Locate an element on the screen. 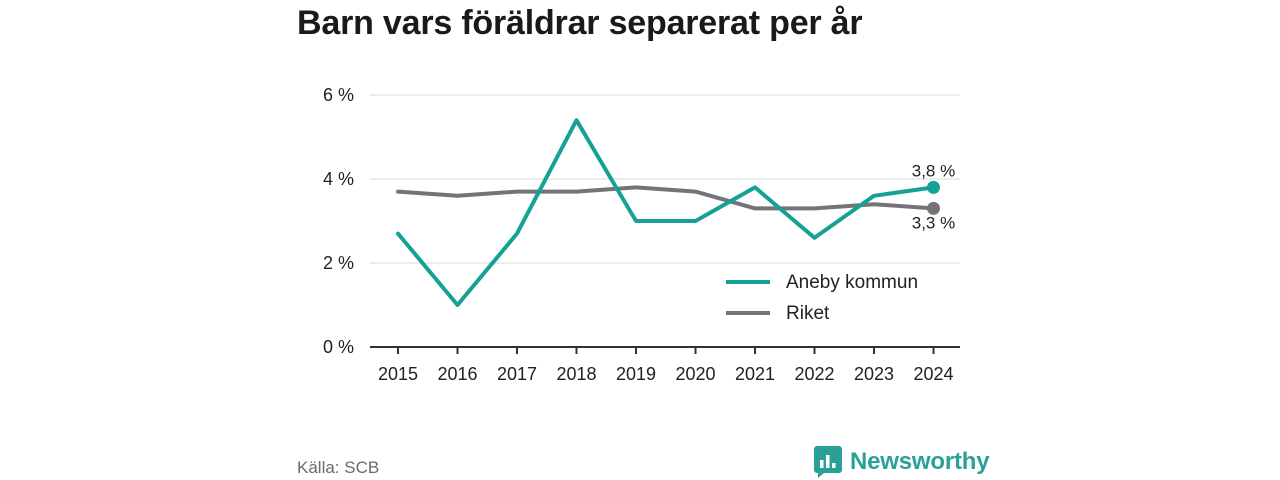 This screenshot has width=1280, height=480. y-tick-label: 6 % is located at coordinates (338, 95).